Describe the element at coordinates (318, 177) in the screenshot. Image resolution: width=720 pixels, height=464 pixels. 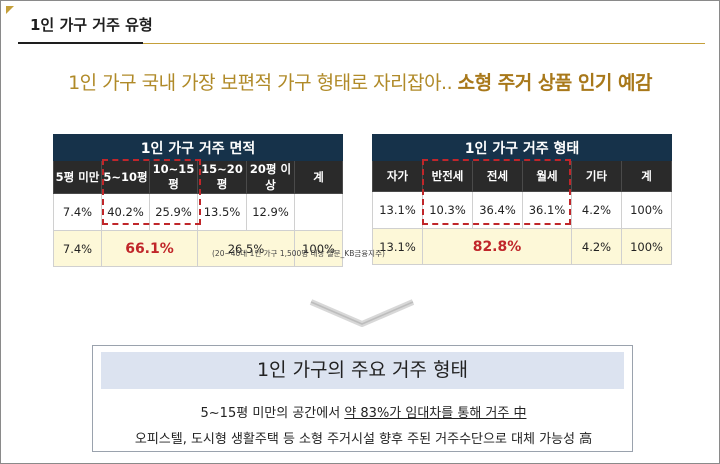
I see `area-header: 계` at that location.